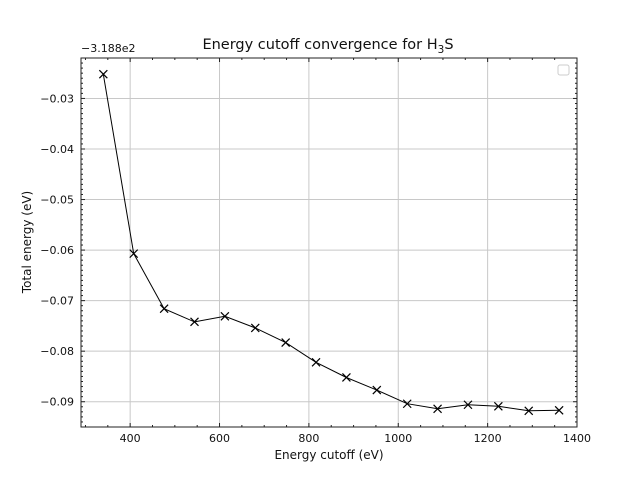 This screenshot has height=480, width=640. I want to click on y-tick-label: −0.09, so click(57, 402).